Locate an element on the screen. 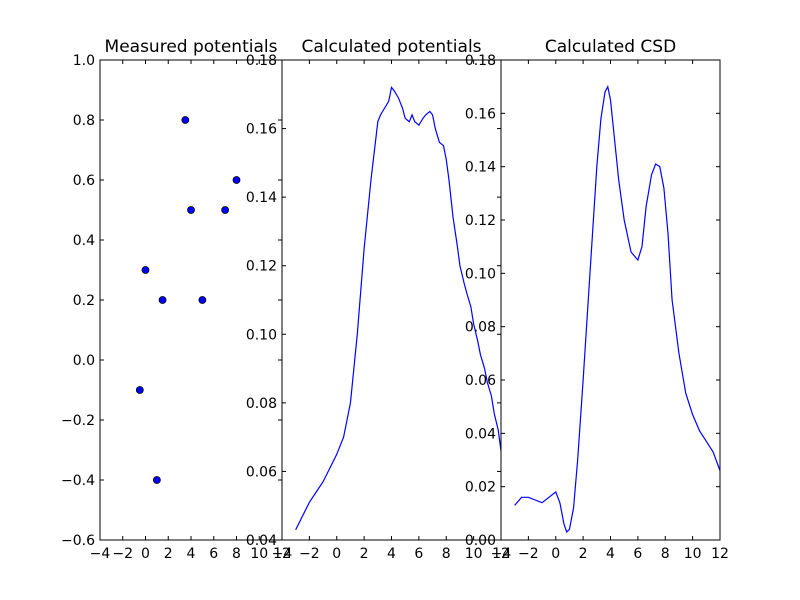 This screenshot has width=800, height=600. y-tick-label: 0.2 is located at coordinates (84, 301).